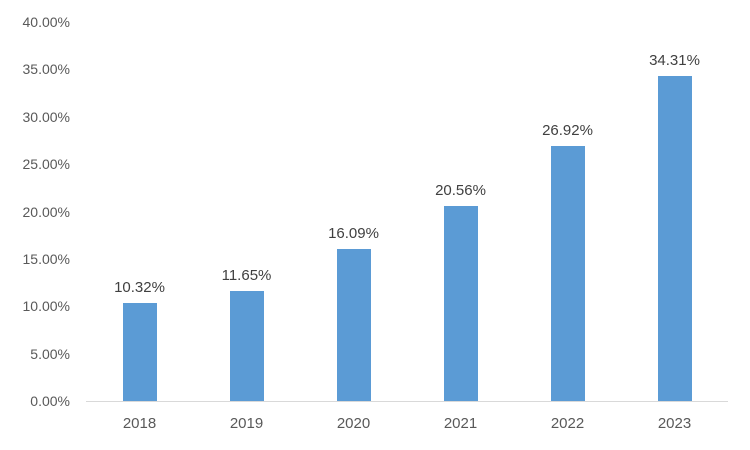  I want to click on bar-2019, so click(246, 345).